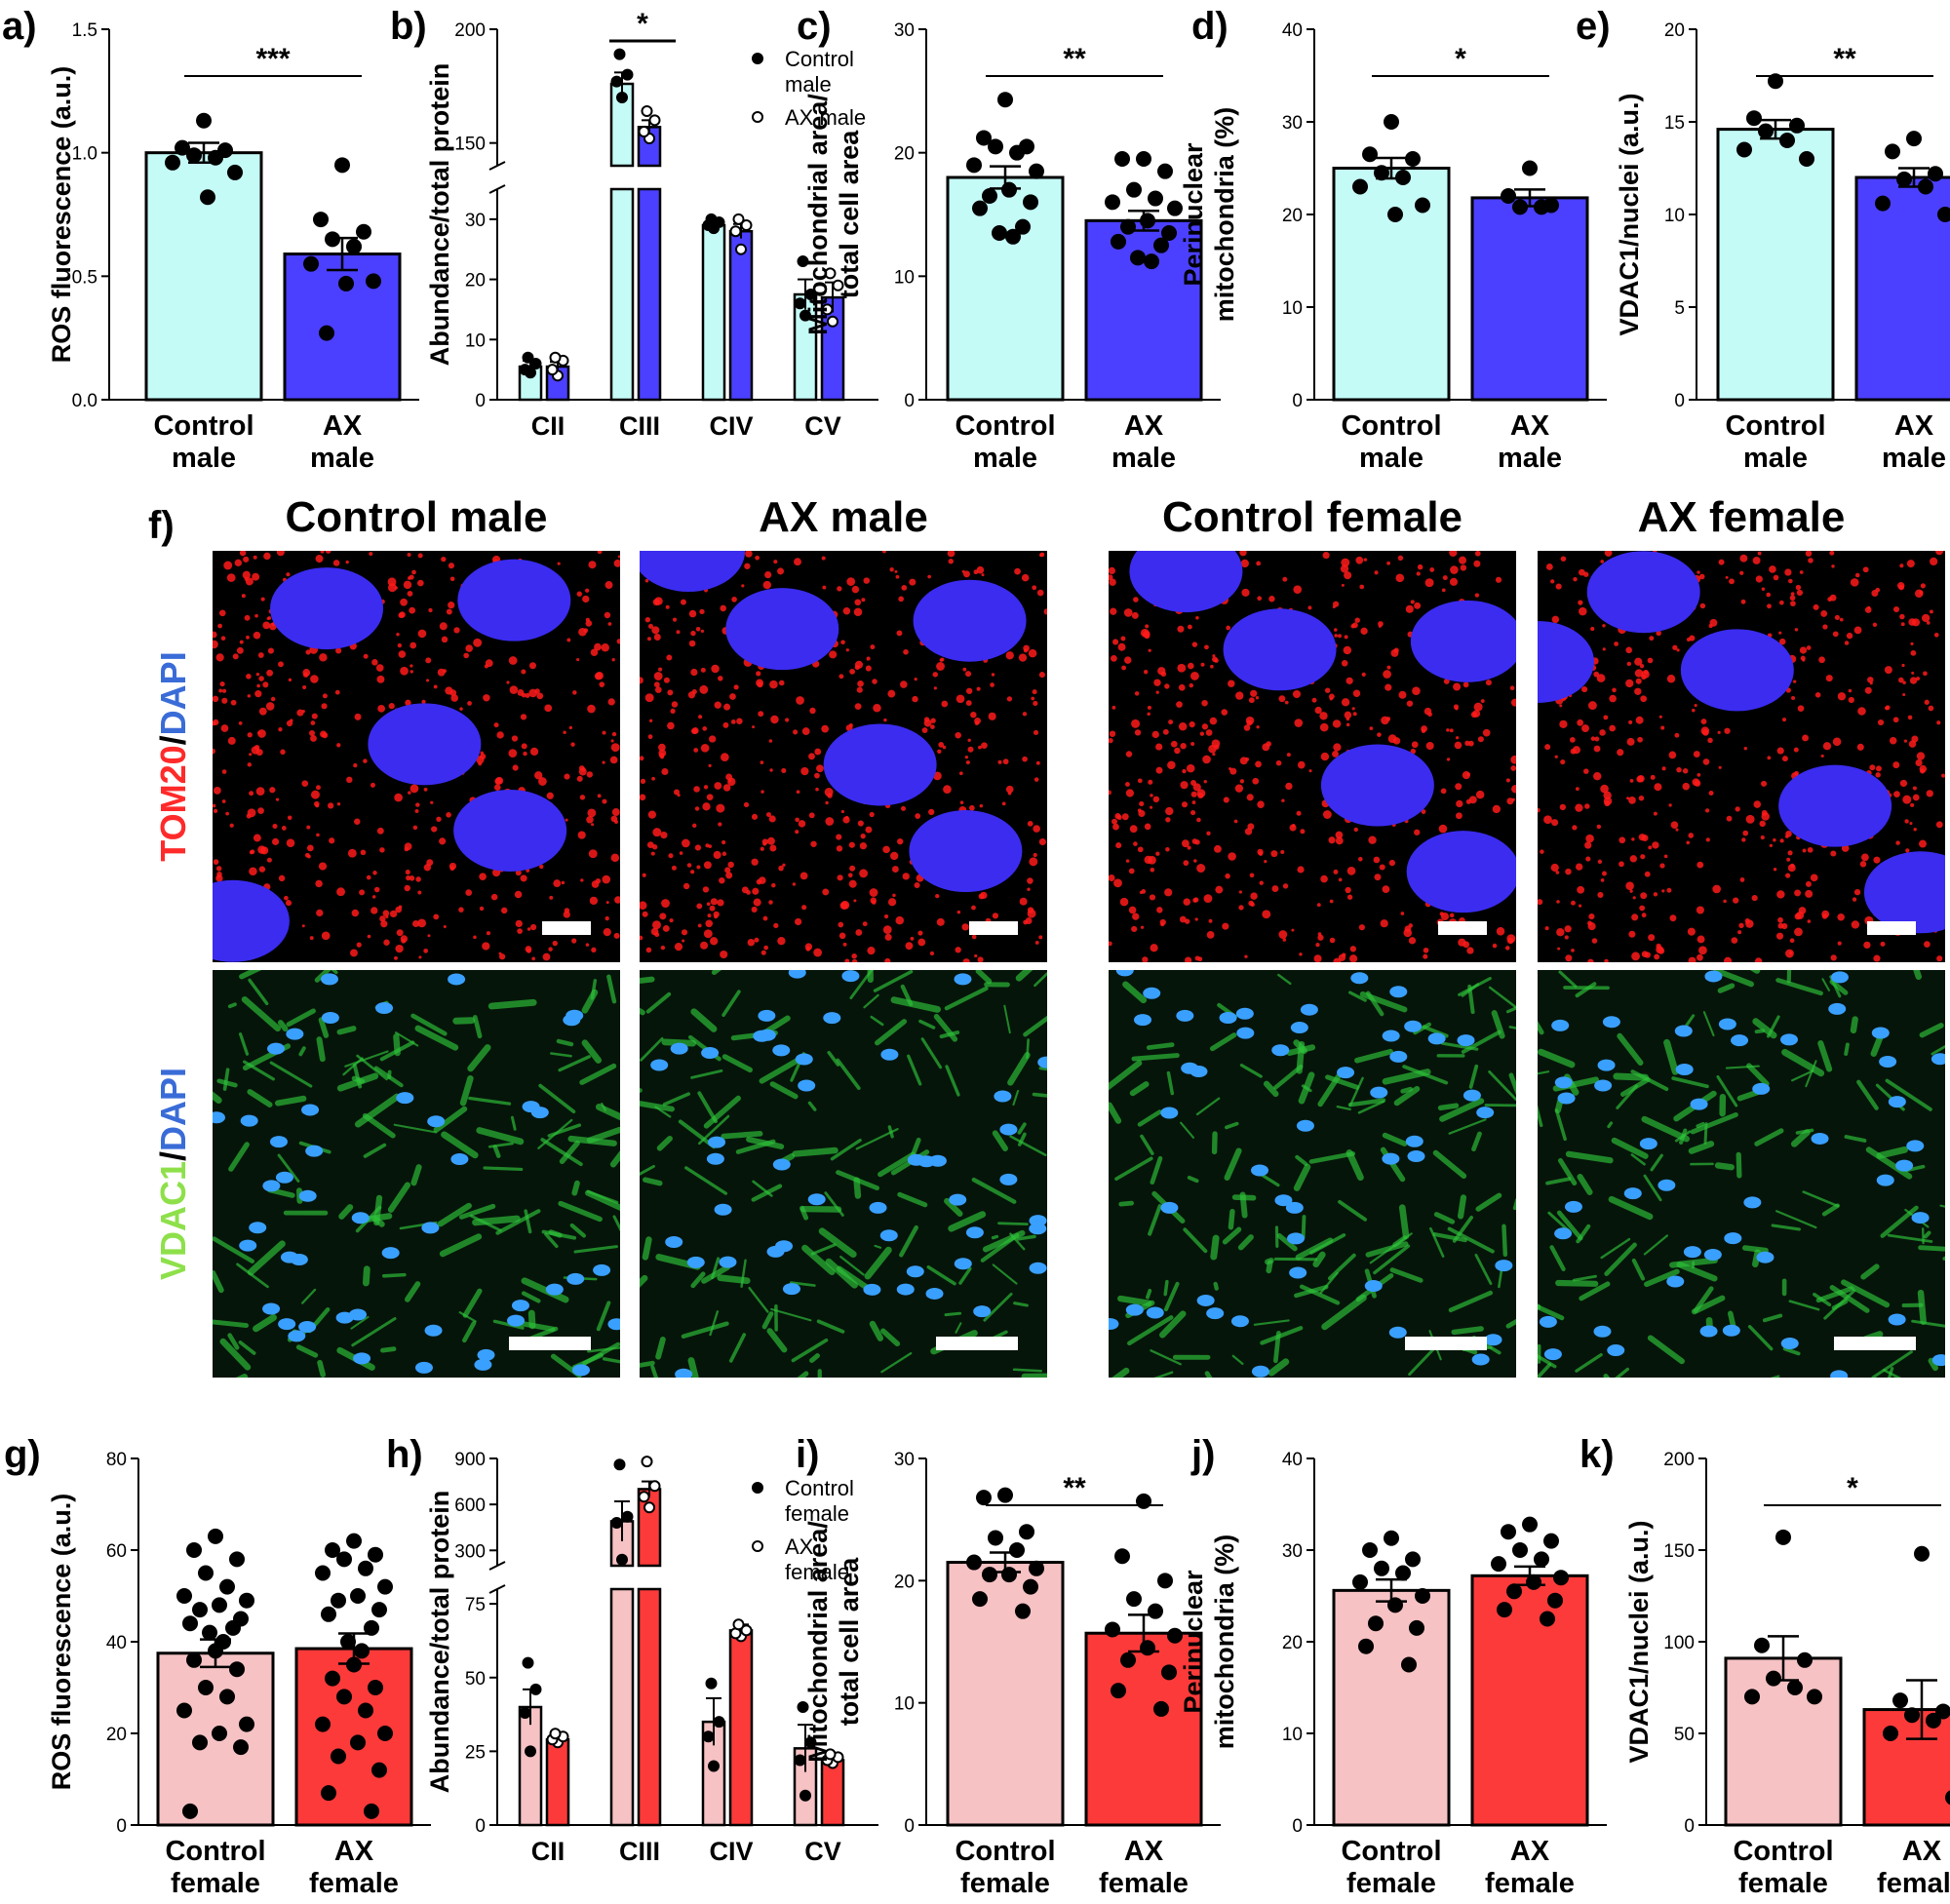 Image resolution: width=1950 pixels, height=1904 pixels. I want to click on panel-label: g), so click(22, 1454).